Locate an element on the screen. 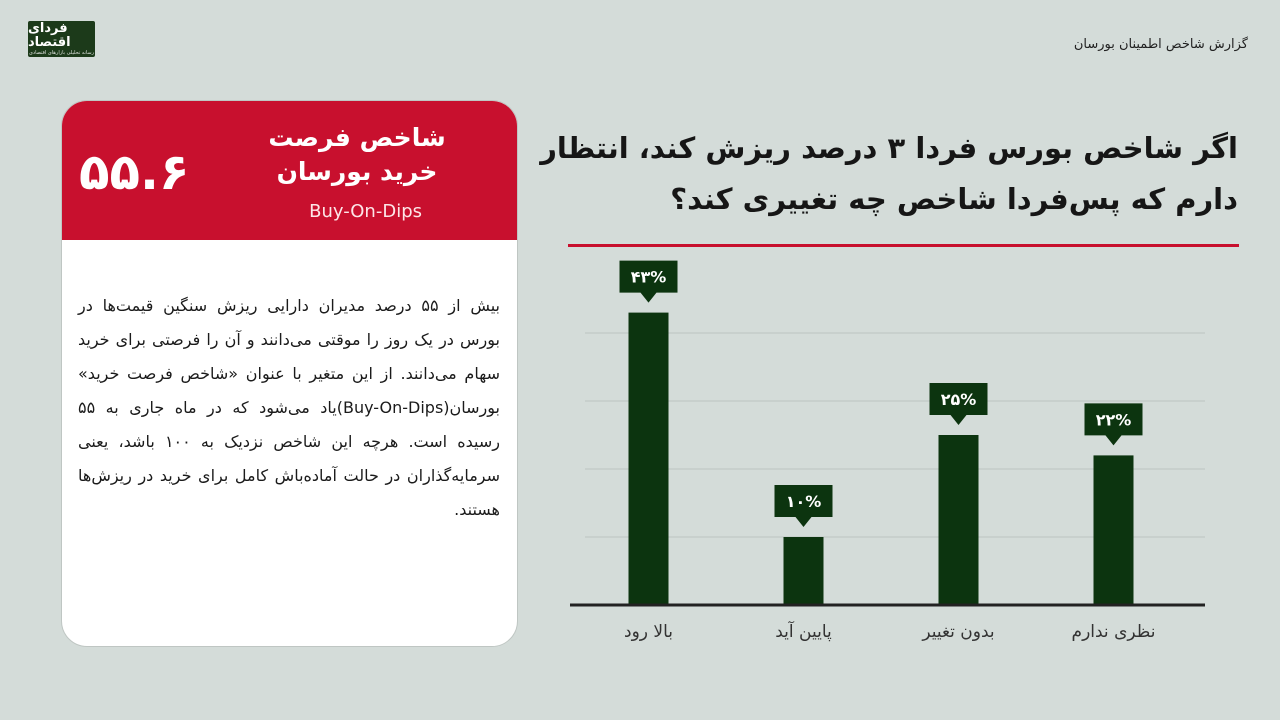 Image resolution: width=1280 pixels, height=720 pixels. data-label: ۴۳% is located at coordinates (649, 277).